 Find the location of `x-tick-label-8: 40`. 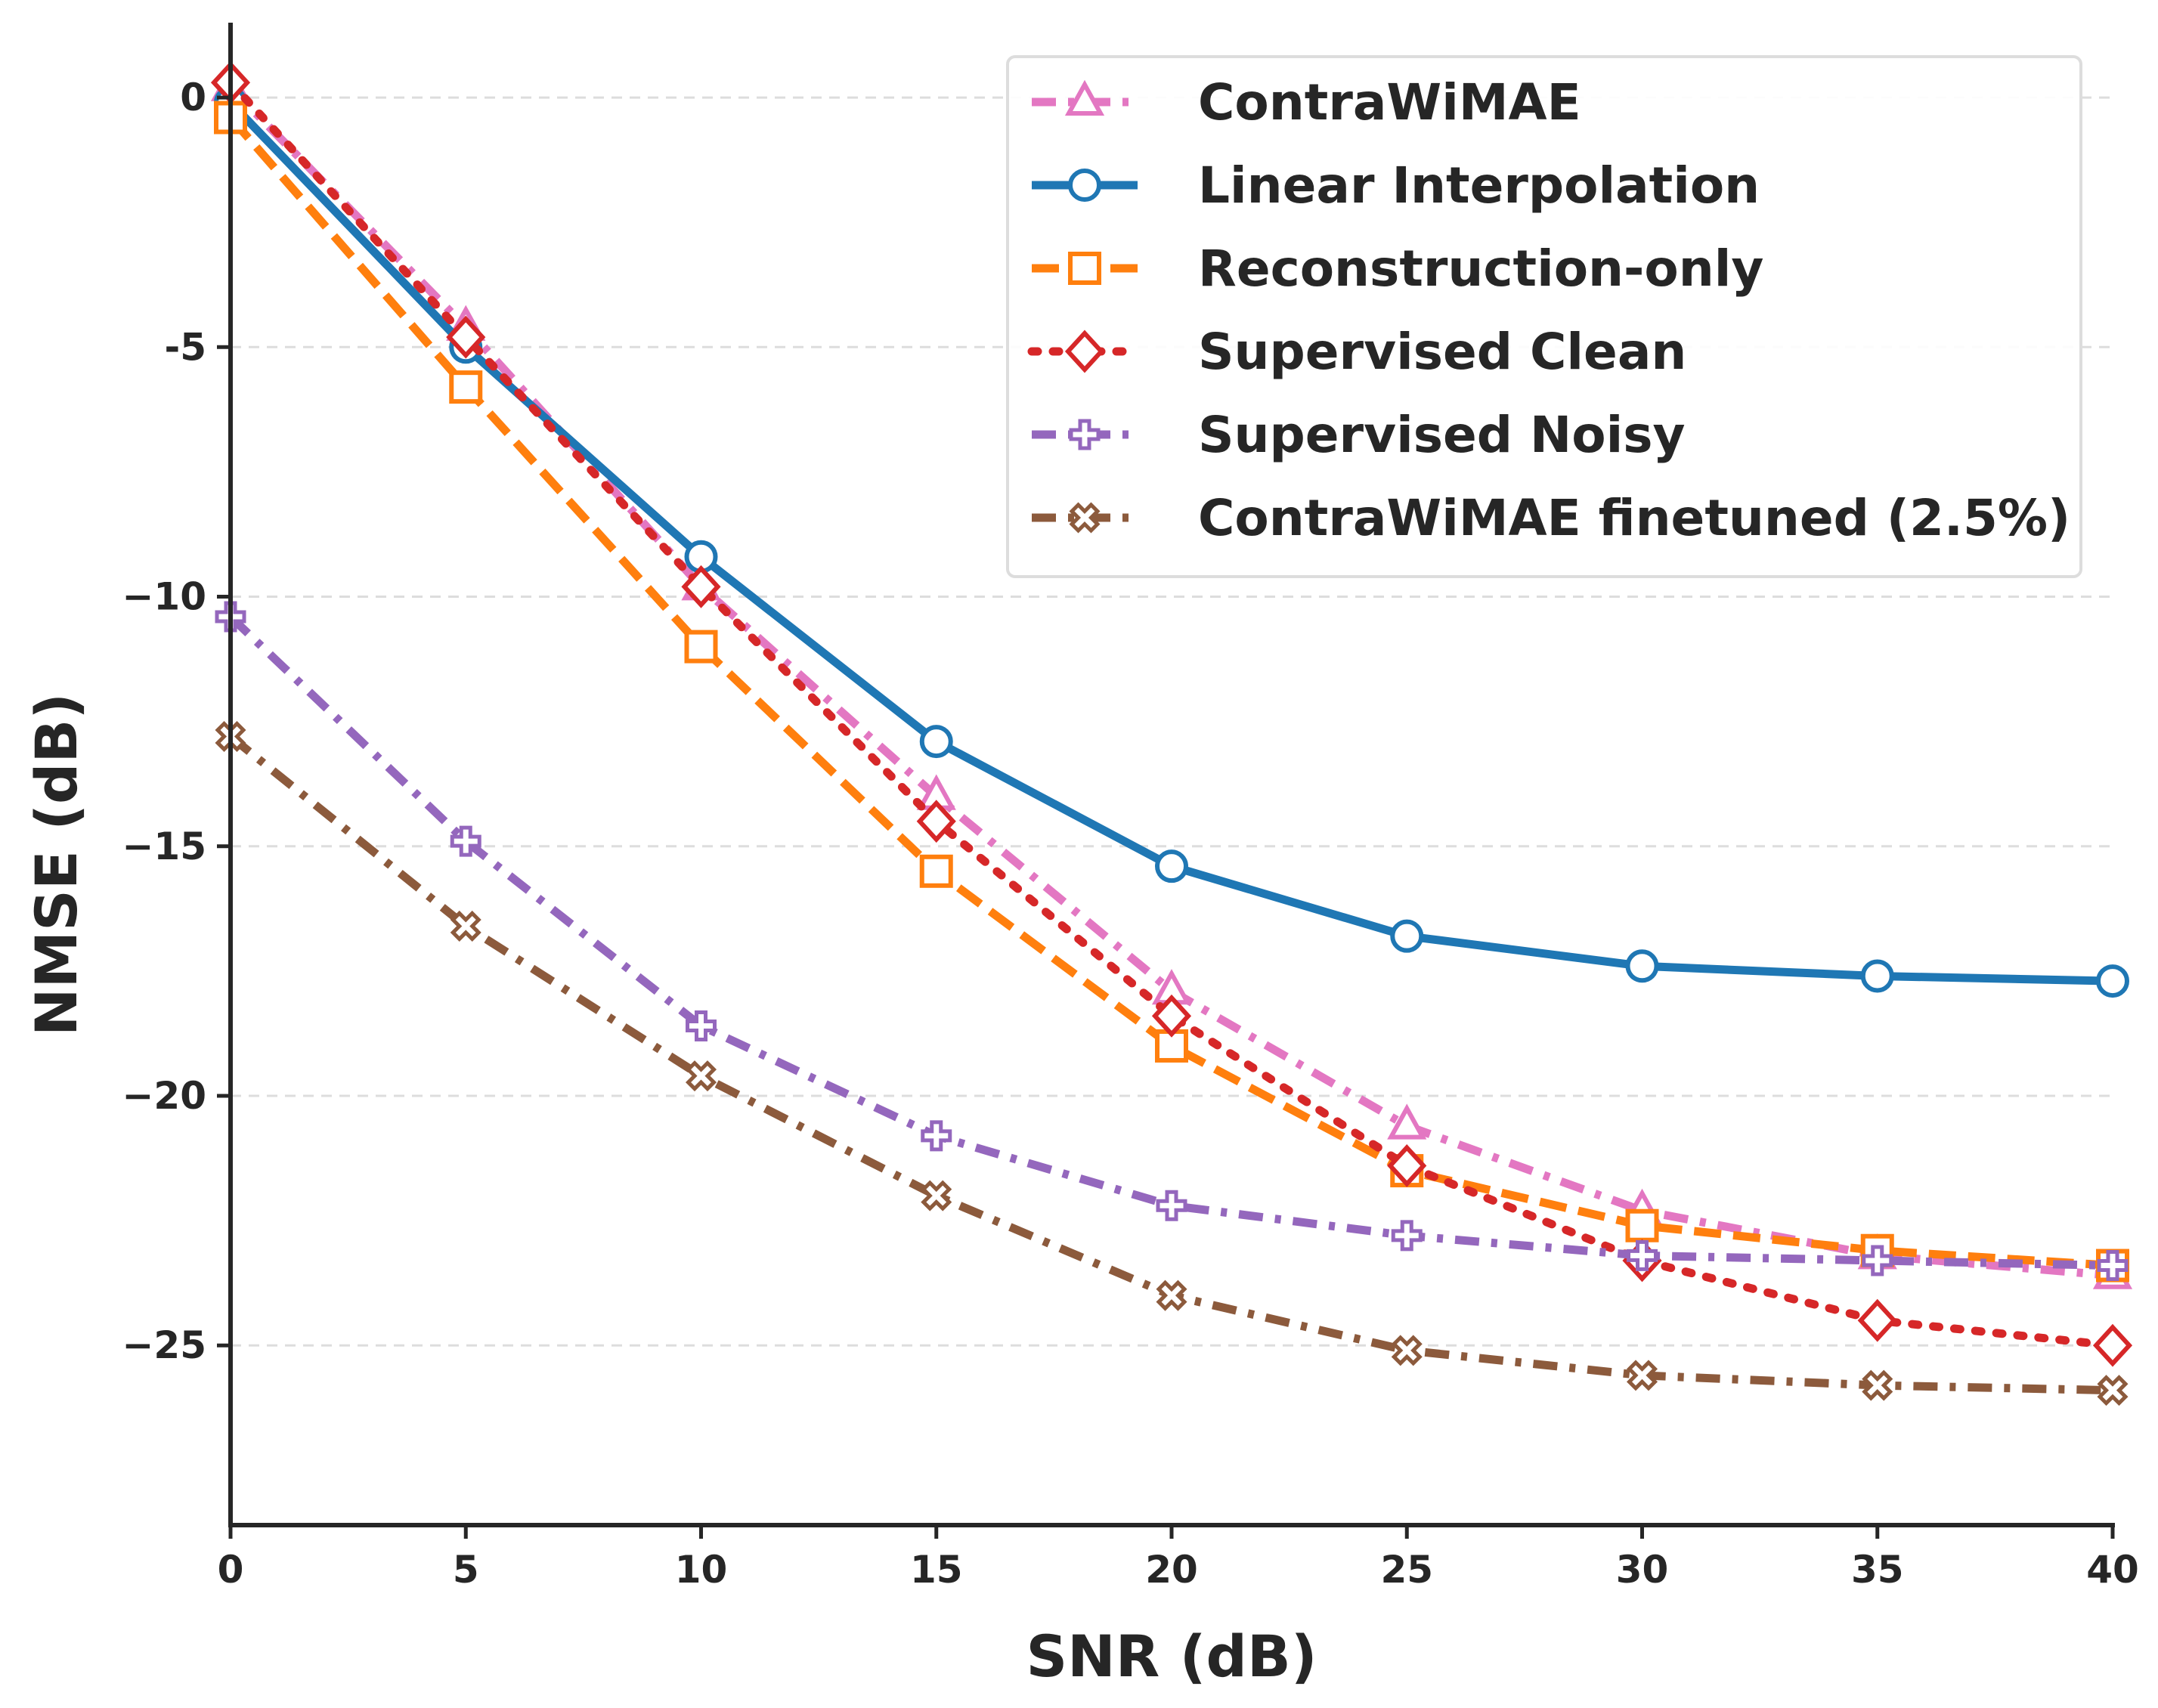

x-tick-label-8: 40 is located at coordinates (2112, 1570).